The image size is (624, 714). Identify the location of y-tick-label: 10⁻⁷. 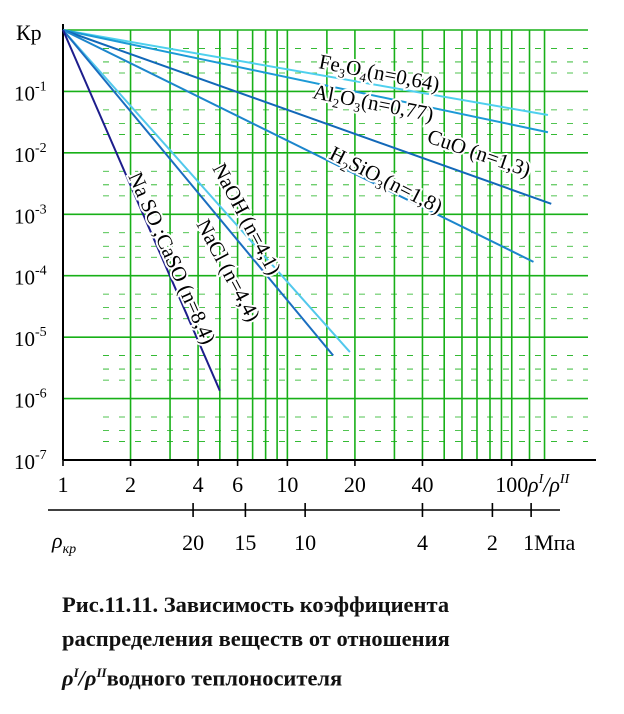
(30, 461).